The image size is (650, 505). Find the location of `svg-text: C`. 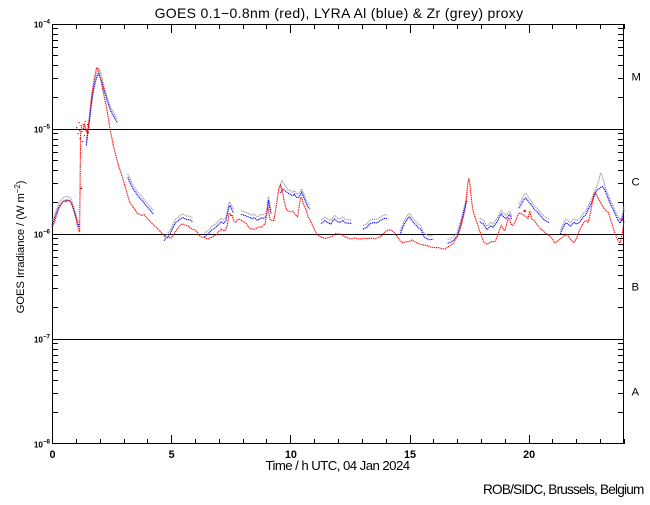

svg-text: C is located at coordinates (636, 183).